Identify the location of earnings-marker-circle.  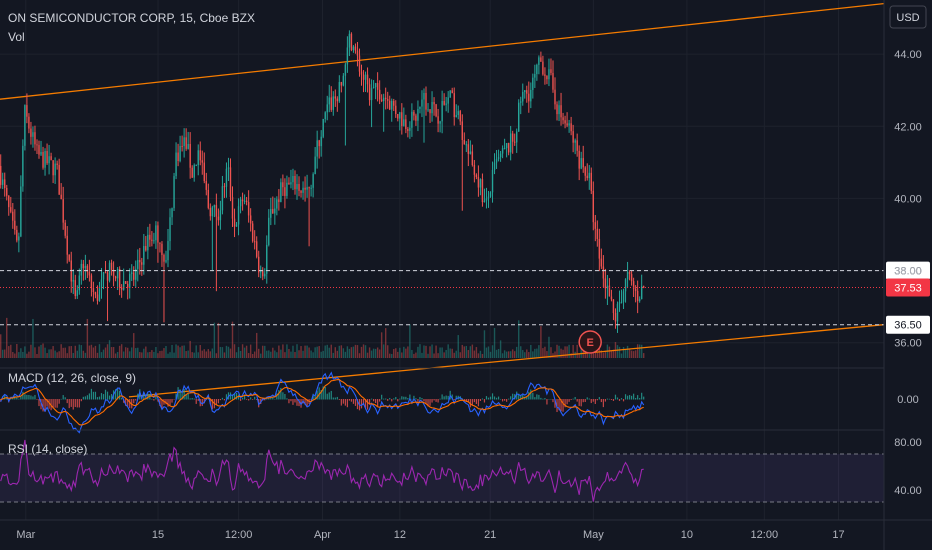
(590, 342).